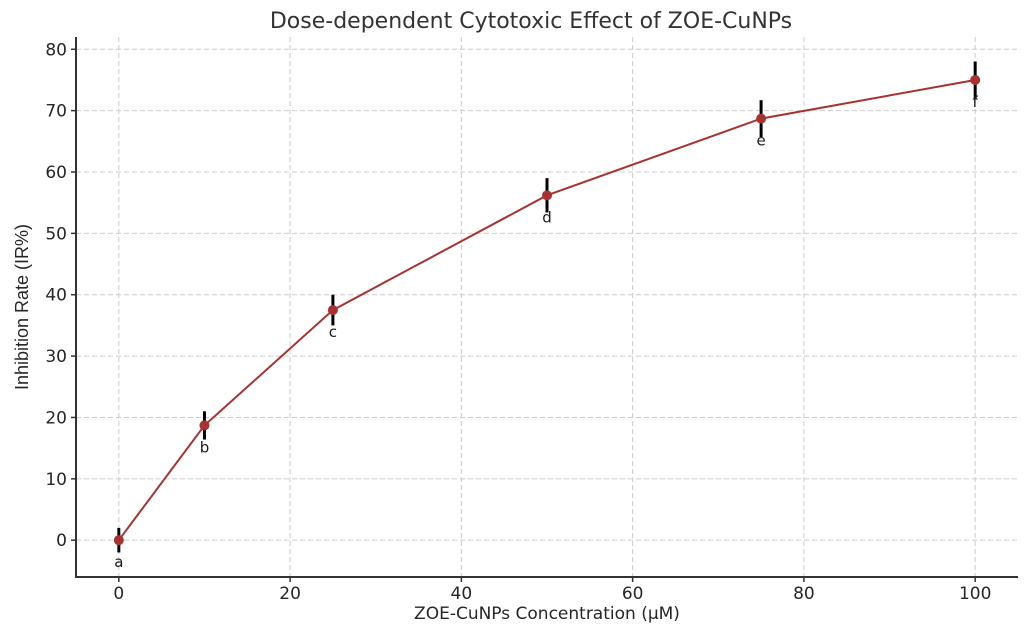 This screenshot has height=634, width=1032. I want to click on point-label: a, so click(118, 562).